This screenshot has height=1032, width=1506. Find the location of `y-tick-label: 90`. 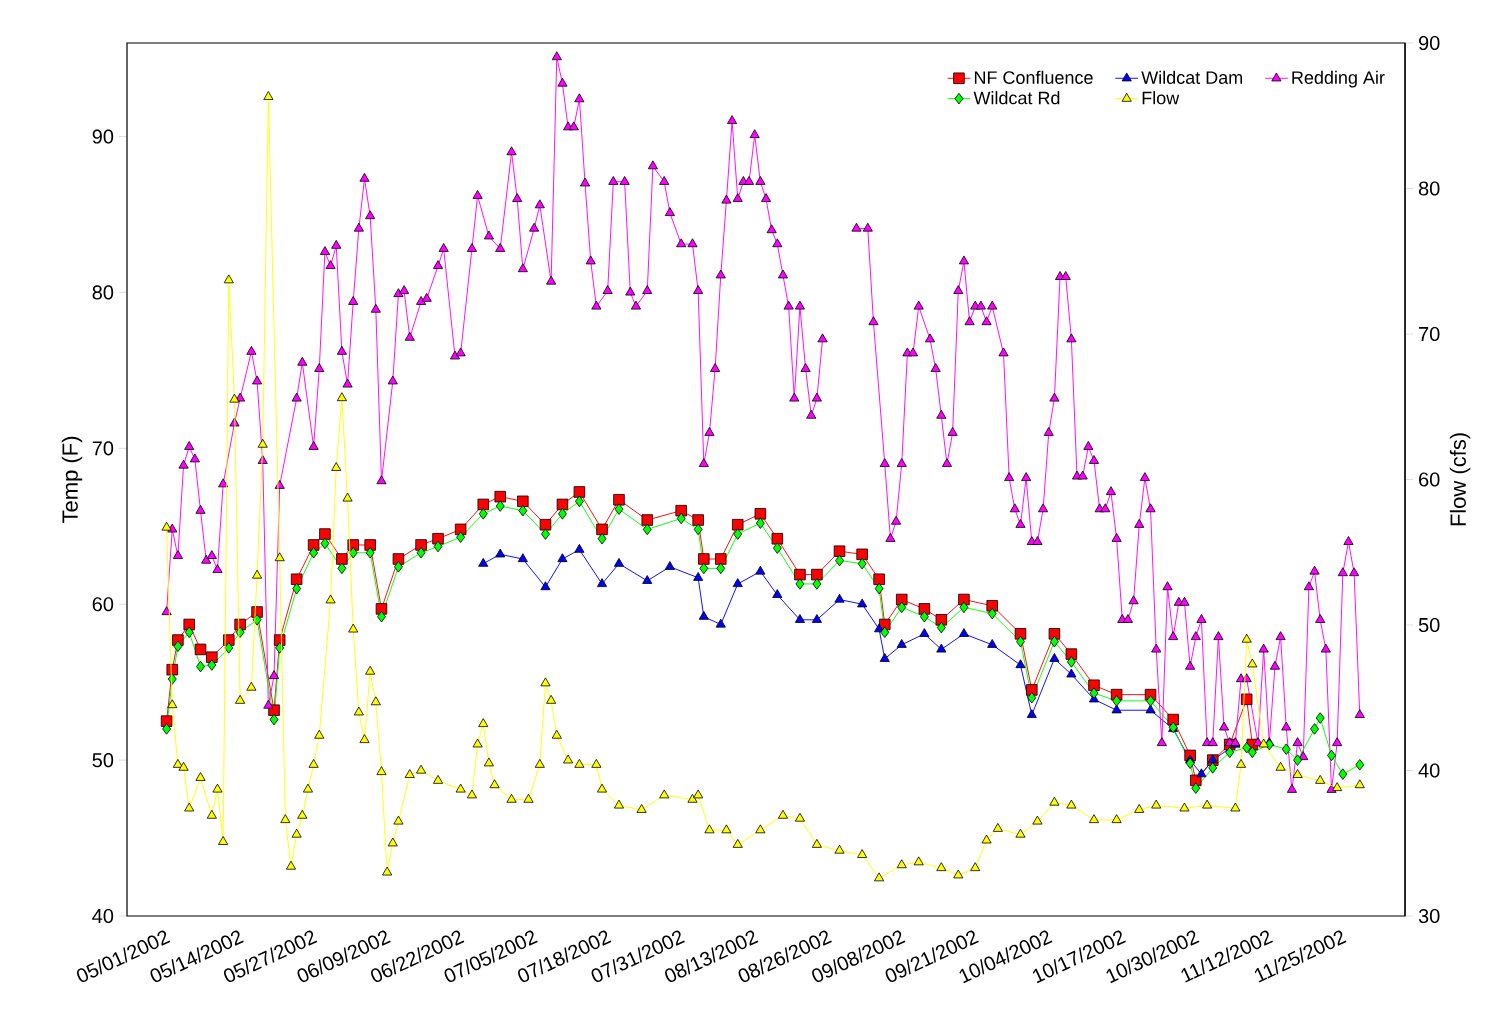

y-tick-label: 90 is located at coordinates (103, 136).